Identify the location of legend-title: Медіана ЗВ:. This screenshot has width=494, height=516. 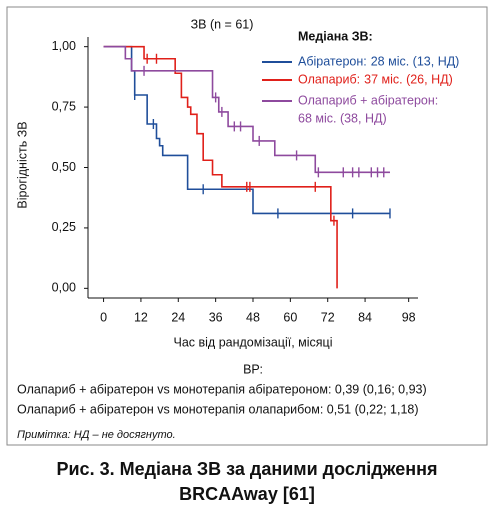
(335, 36).